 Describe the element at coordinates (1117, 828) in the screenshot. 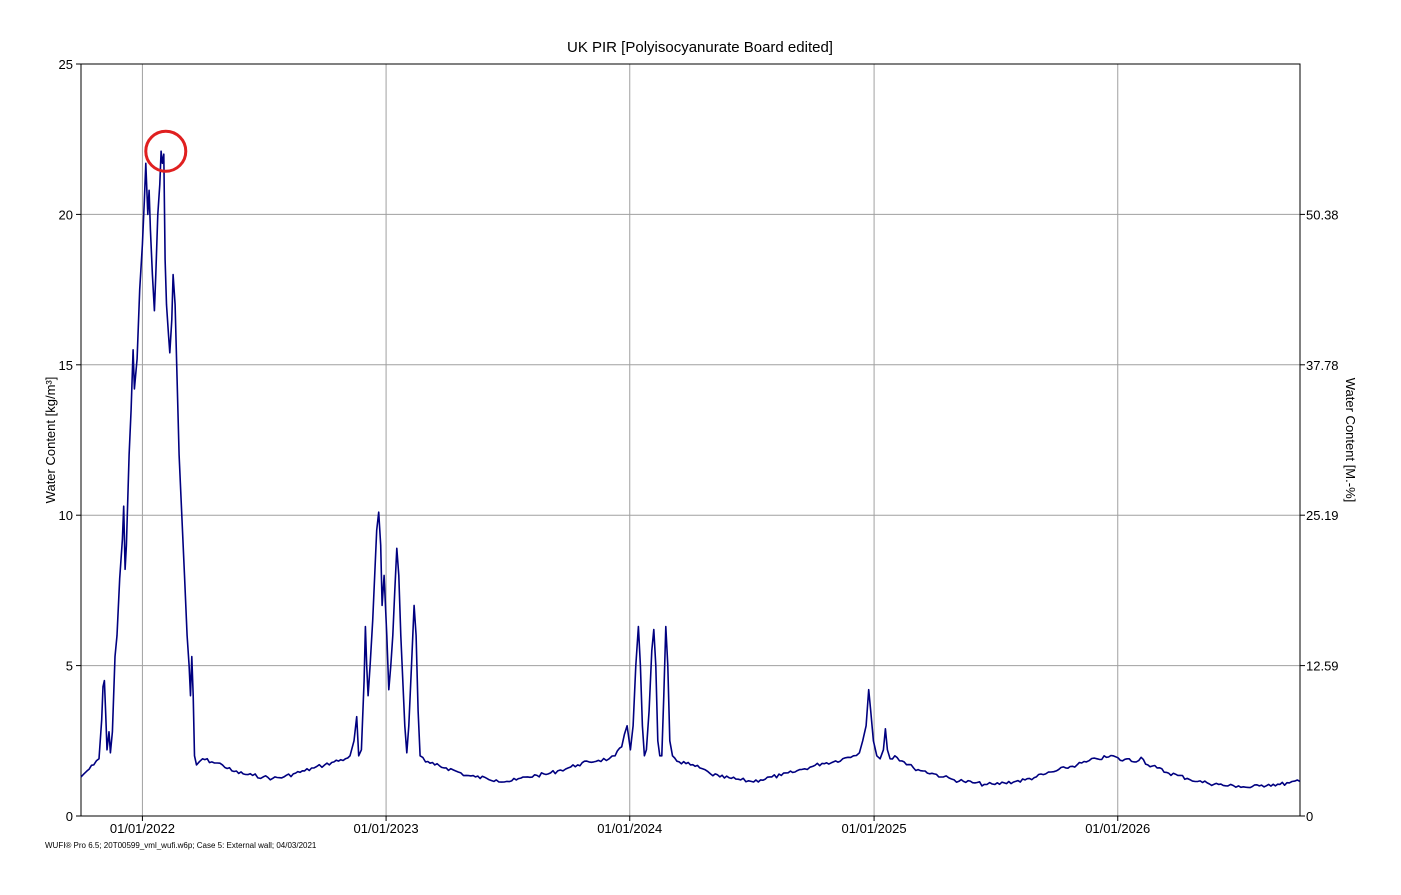

I see `x-tick-label: 01/01/2026` at that location.